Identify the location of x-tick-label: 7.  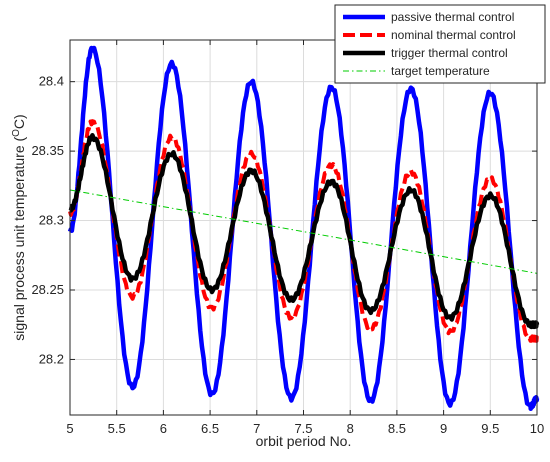
(256, 428).